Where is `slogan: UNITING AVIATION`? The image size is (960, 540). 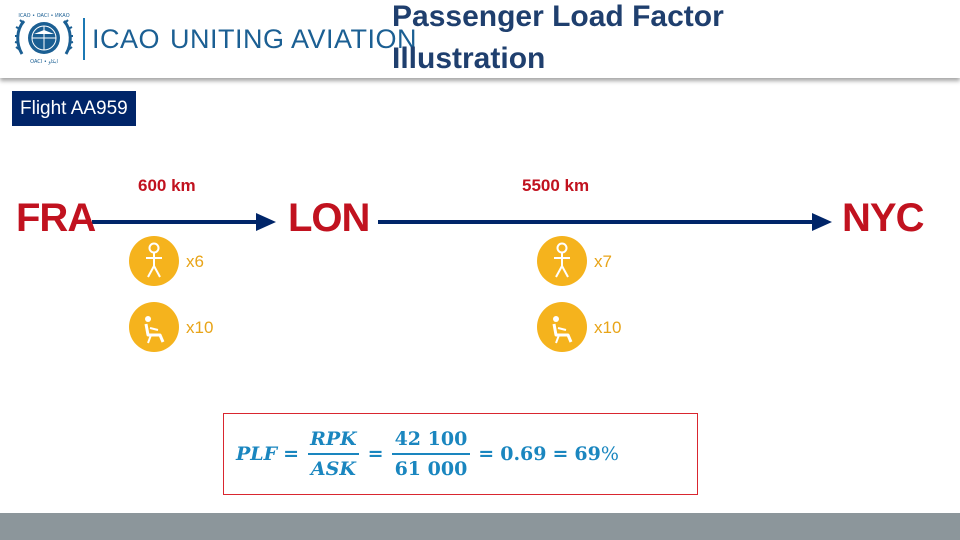 slogan: UNITING AVIATION is located at coordinates (294, 39).